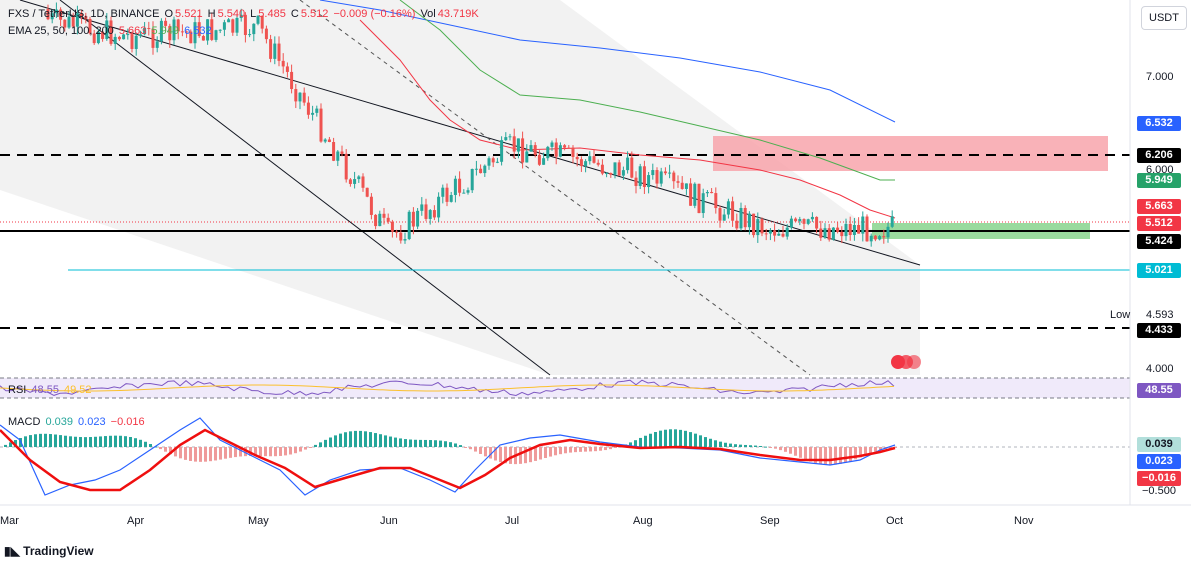 Image resolution: width=1191 pixels, height=569 pixels. What do you see at coordinates (647, 90) in the screenshot?
I see `ema50-line` at bounding box center [647, 90].